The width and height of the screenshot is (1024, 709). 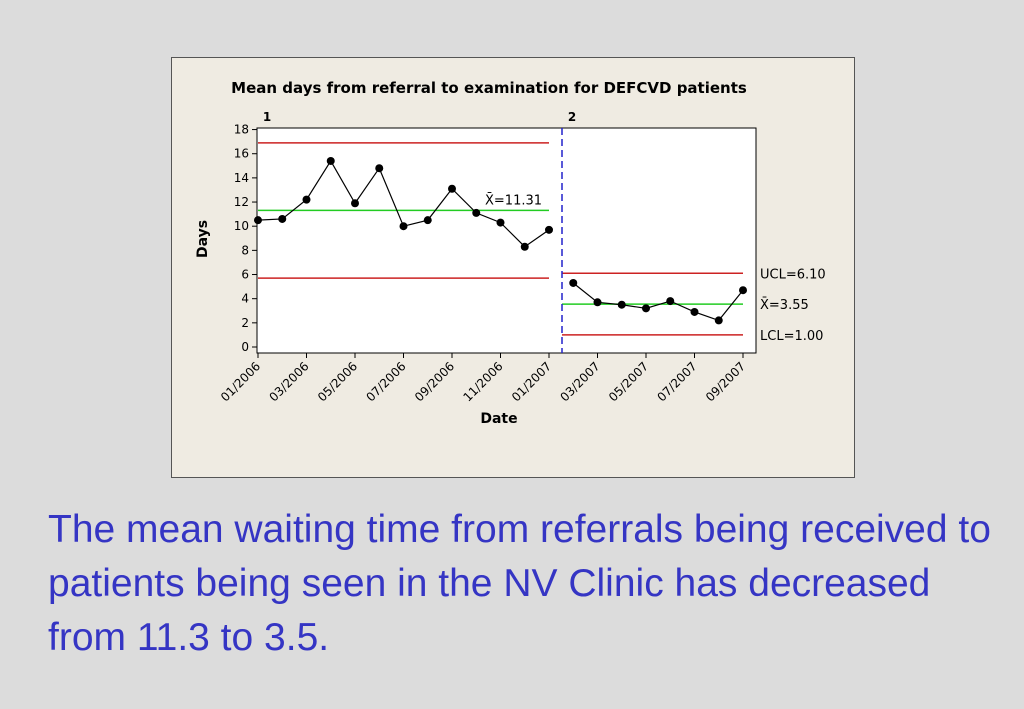 I want to click on y-axis: 0 2 4 6 8 10 12 14 16 18, so click(x=245, y=238).